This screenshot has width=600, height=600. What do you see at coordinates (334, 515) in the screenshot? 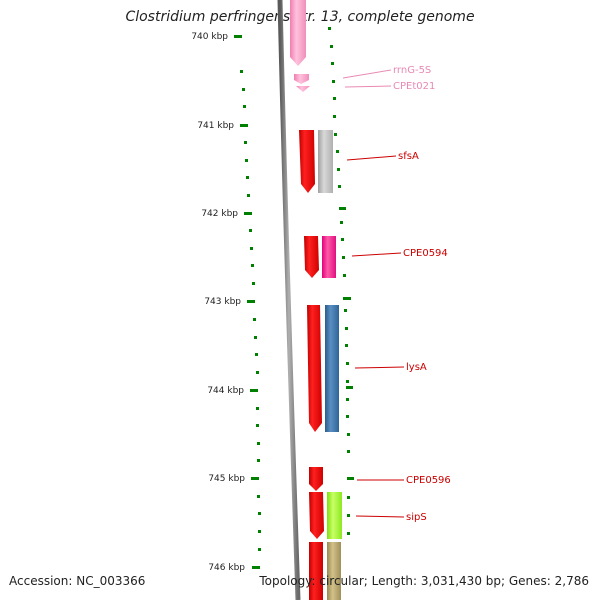
I see `ortholog-sipS` at bounding box center [334, 515].